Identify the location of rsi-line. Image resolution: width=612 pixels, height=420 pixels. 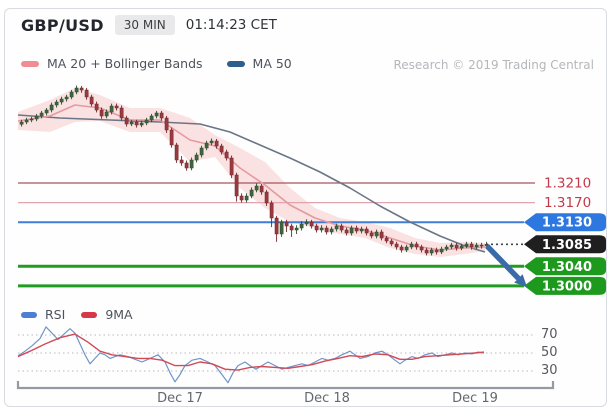
(251, 355).